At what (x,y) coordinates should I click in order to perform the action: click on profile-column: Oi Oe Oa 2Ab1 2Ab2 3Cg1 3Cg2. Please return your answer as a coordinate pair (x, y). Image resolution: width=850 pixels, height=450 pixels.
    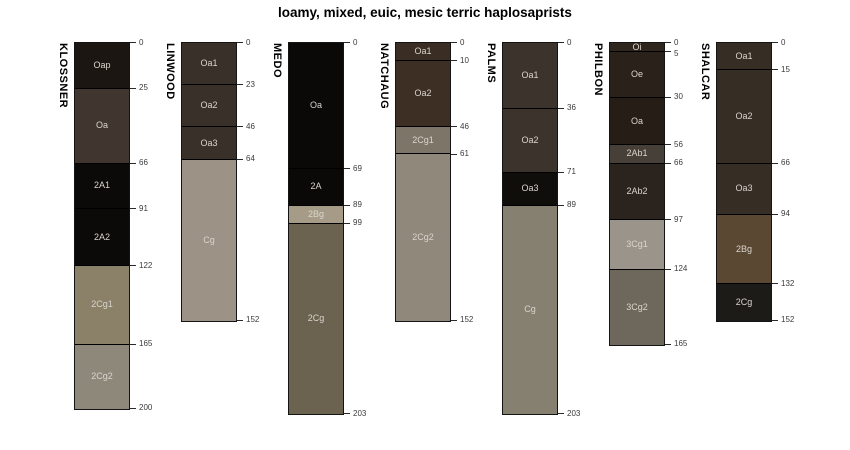
    Looking at the image, I should click on (637, 194).